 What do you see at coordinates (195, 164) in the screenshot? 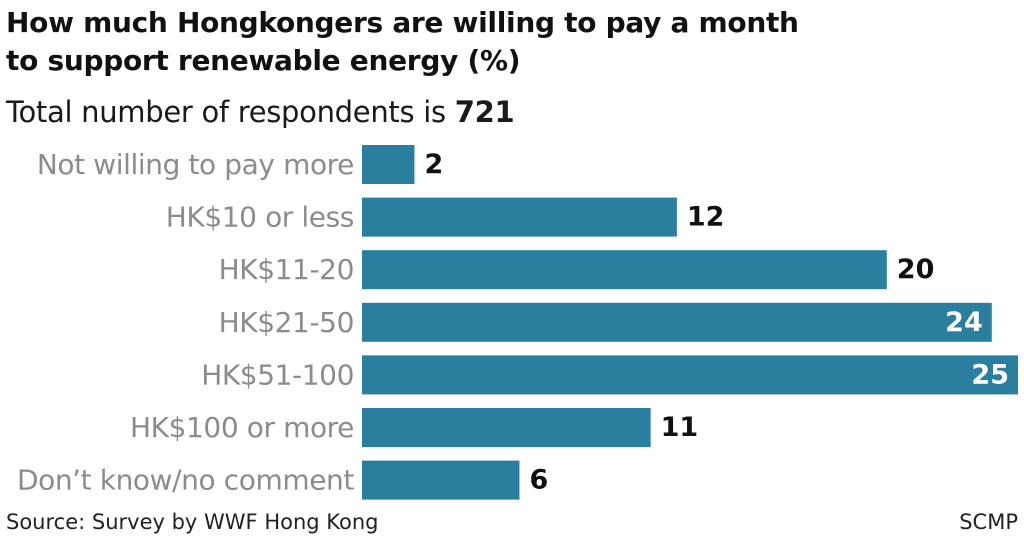
I see `category-label: Not willing to pay more` at bounding box center [195, 164].